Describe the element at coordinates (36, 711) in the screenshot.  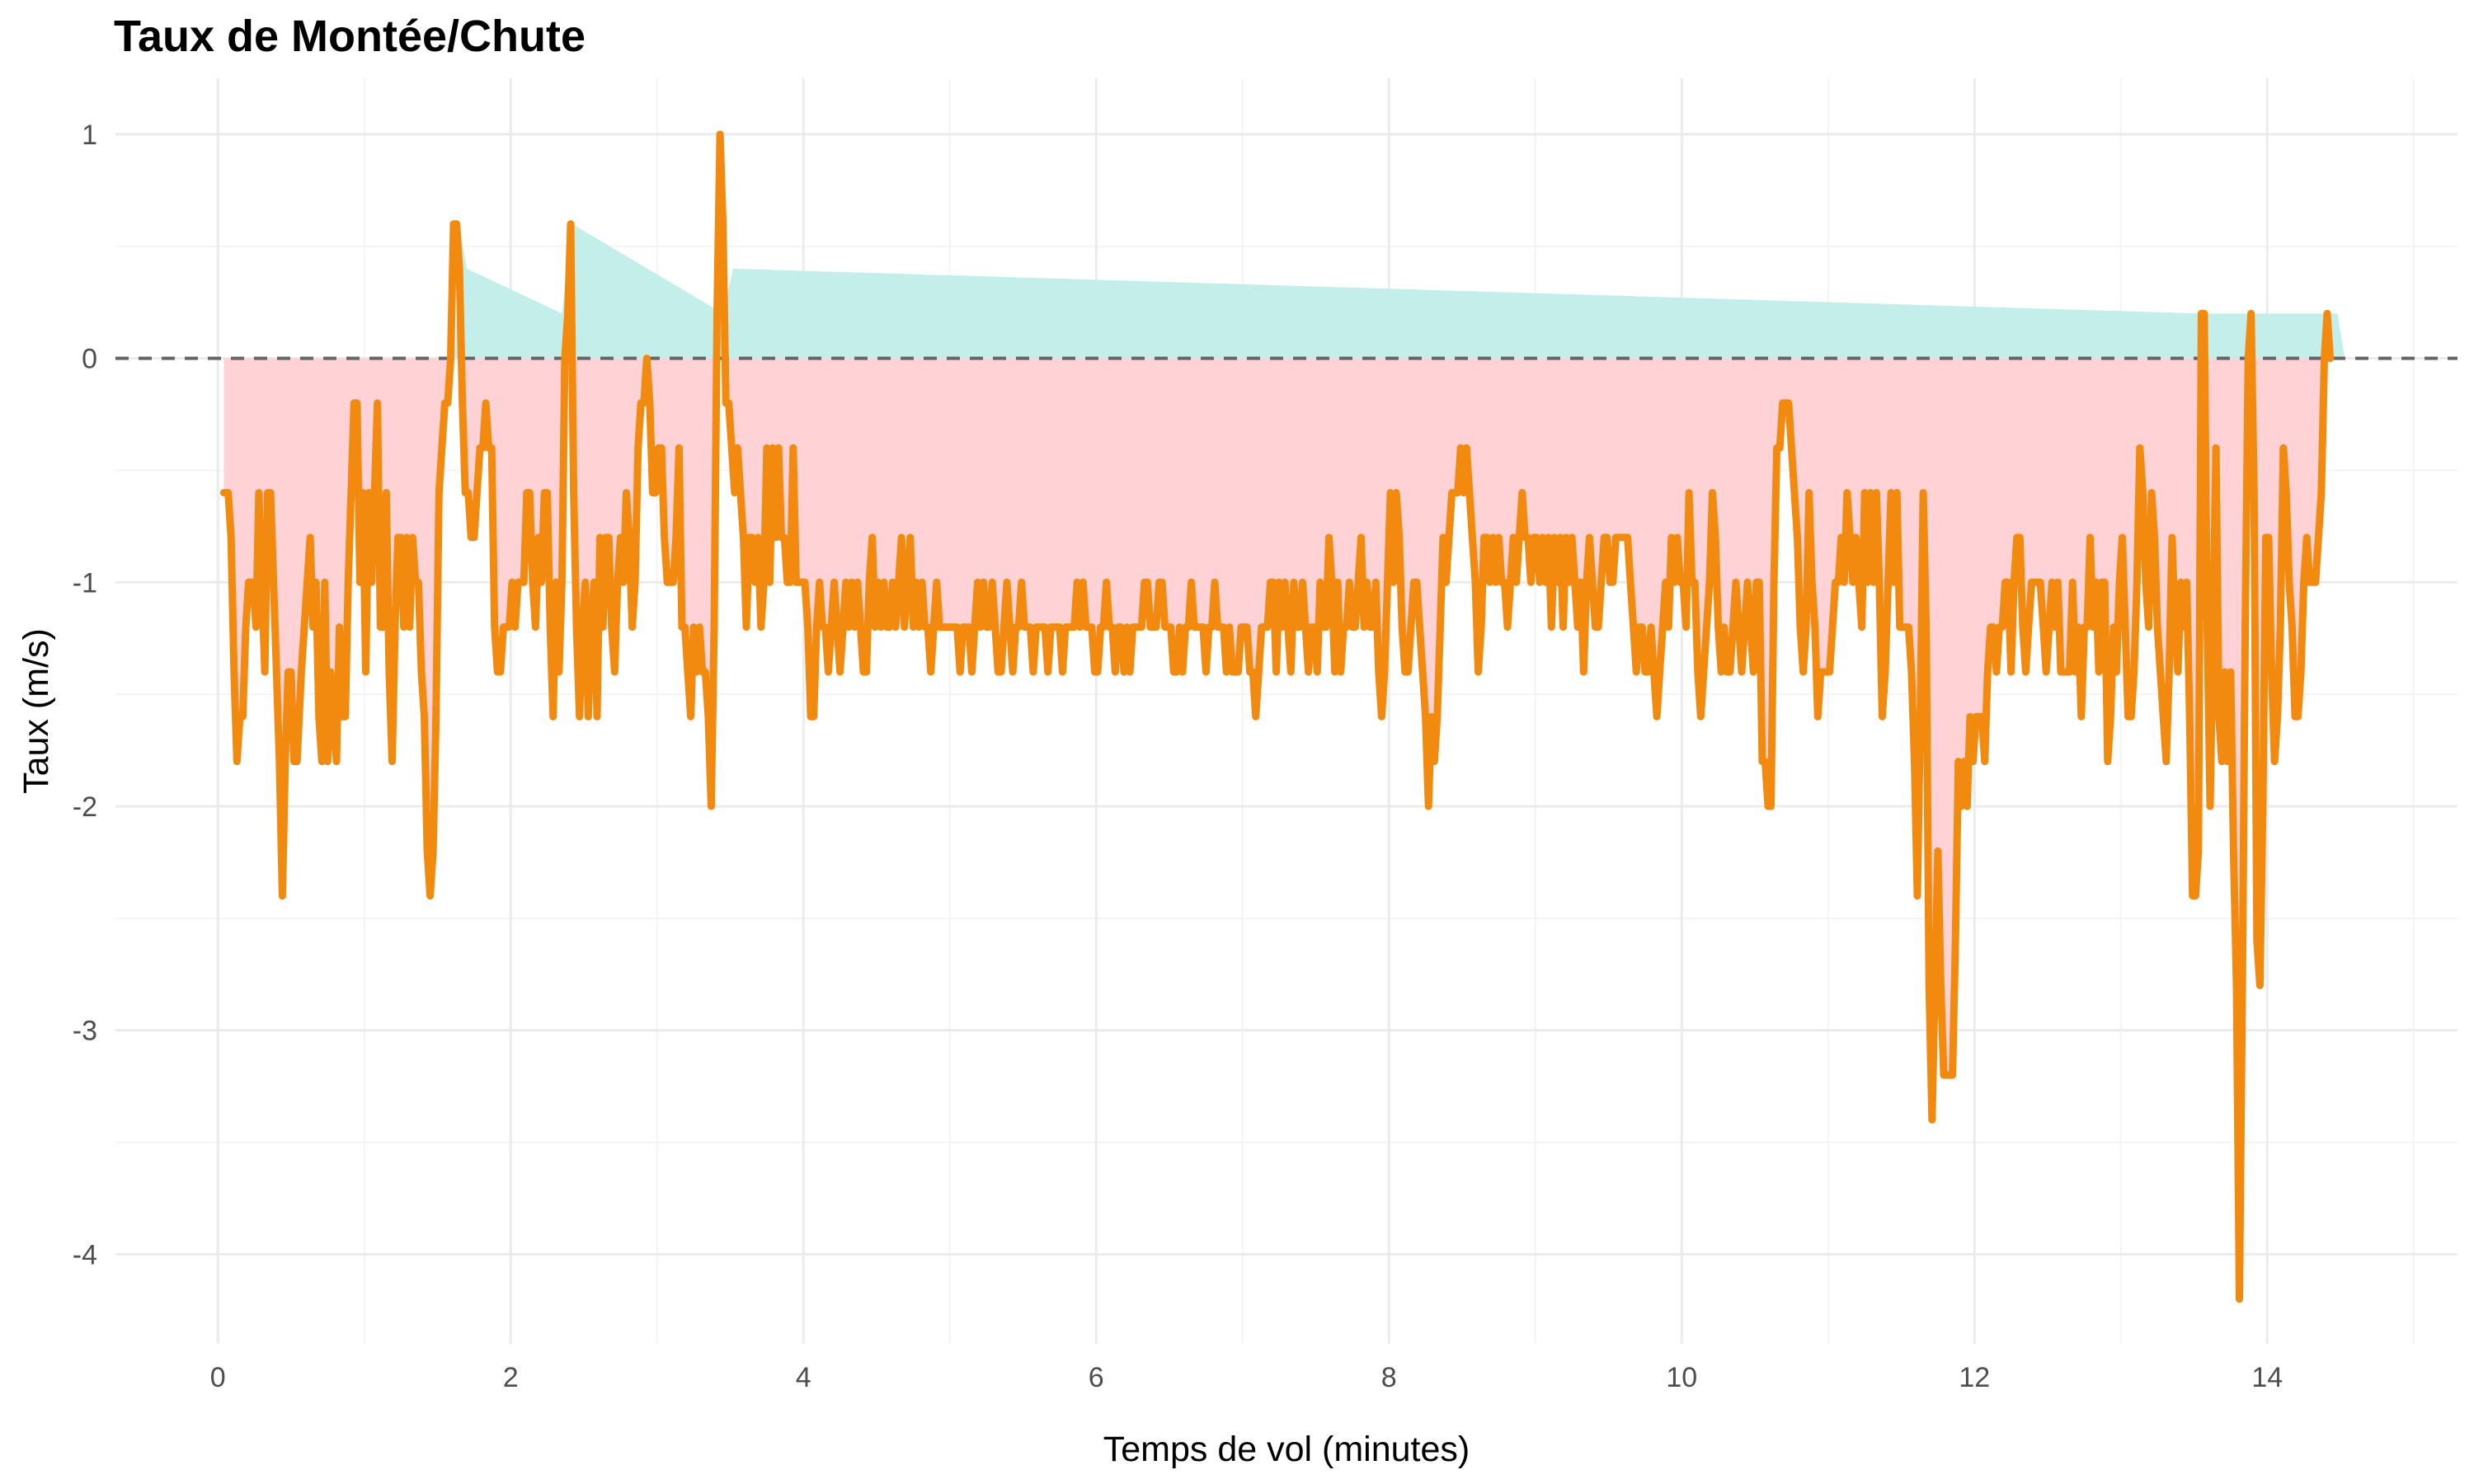
I see `y-axis-label: Taux (m/s)` at that location.